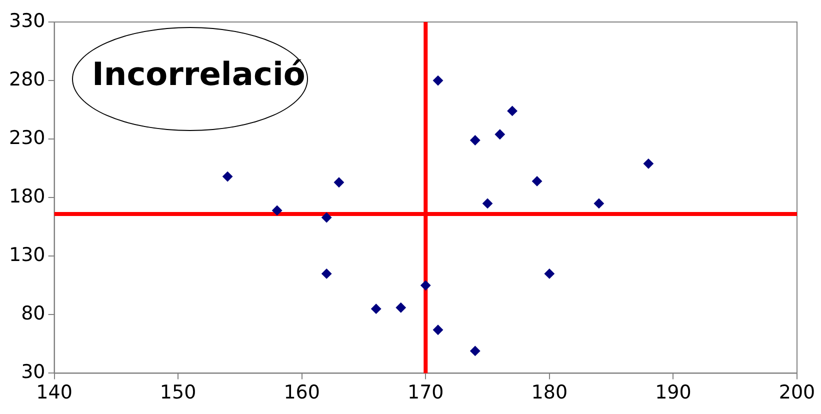 This screenshot has height=414, width=821. Describe the element at coordinates (27, 138) in the screenshot. I see `y-tick-label: 230` at that location.